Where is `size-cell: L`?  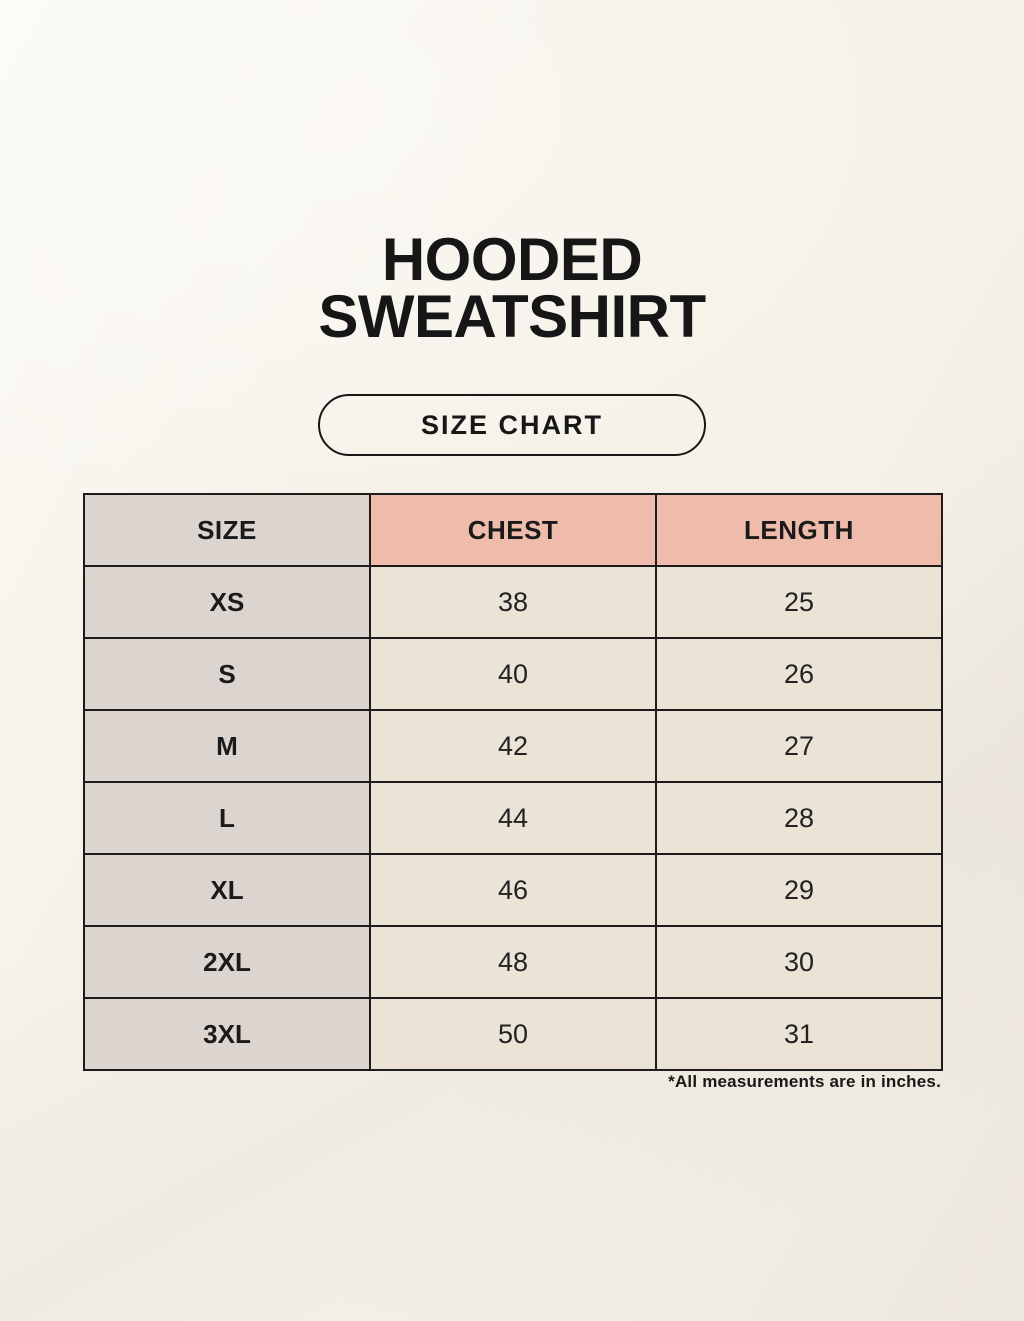 size-cell: L is located at coordinates (227, 818).